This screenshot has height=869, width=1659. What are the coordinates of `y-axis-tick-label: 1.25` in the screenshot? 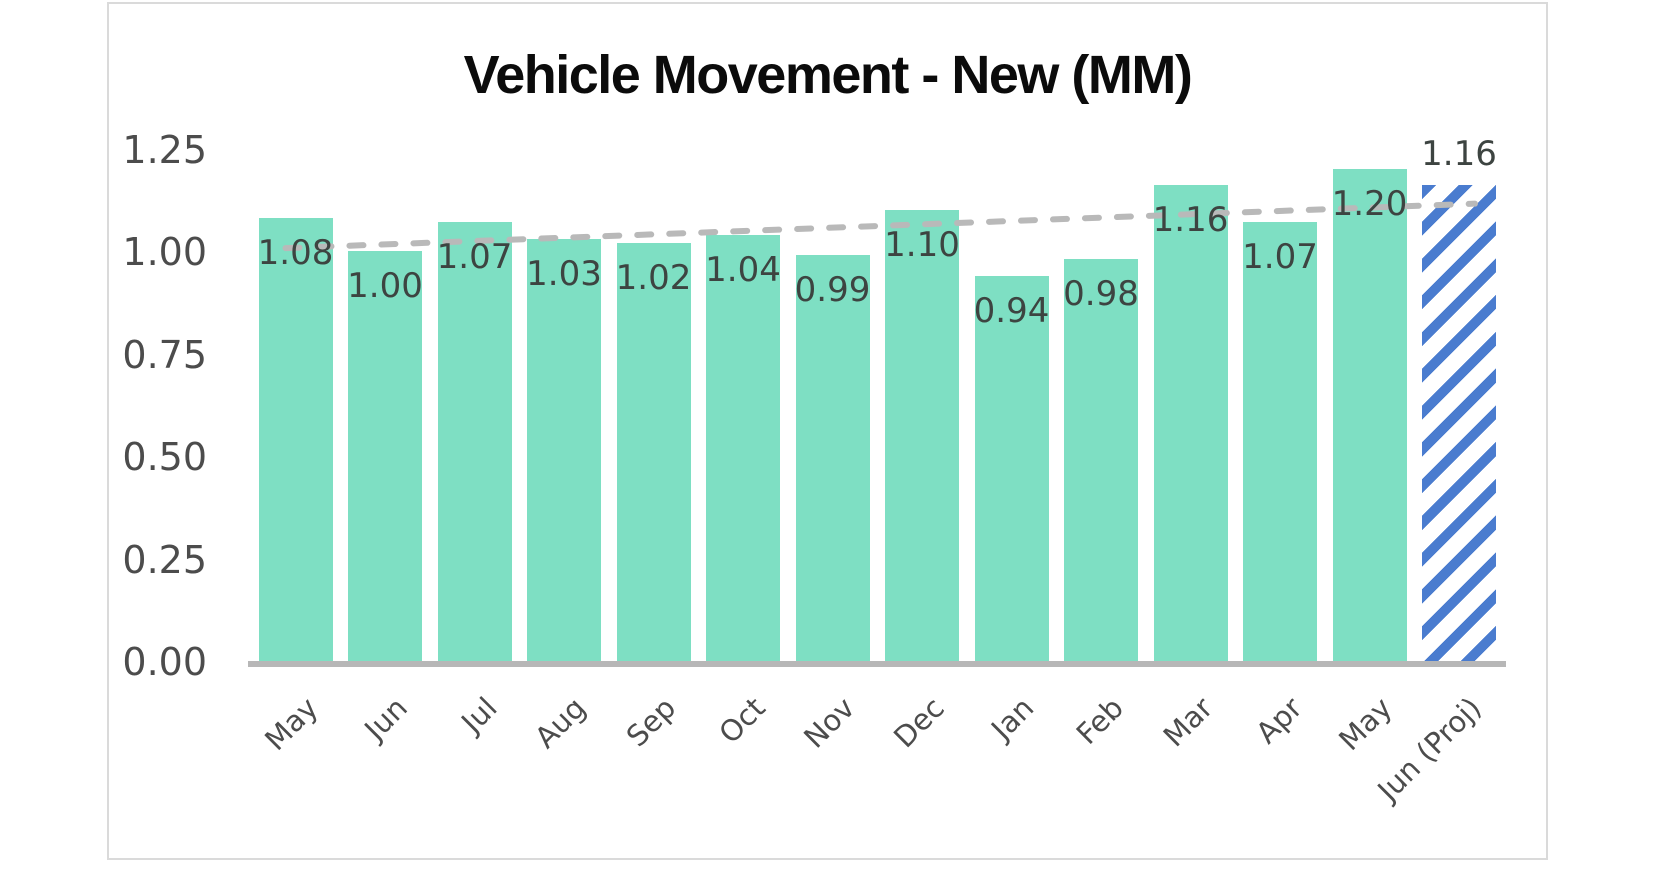 It's located at (164, 149).